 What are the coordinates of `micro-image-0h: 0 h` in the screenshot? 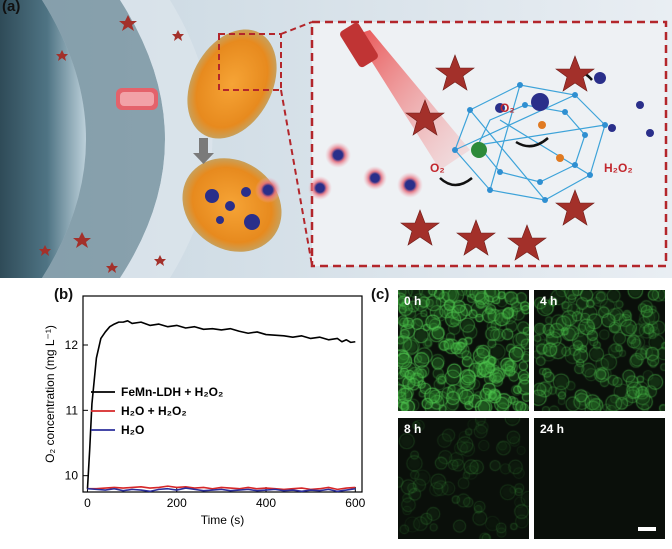 It's located at (463, 350).